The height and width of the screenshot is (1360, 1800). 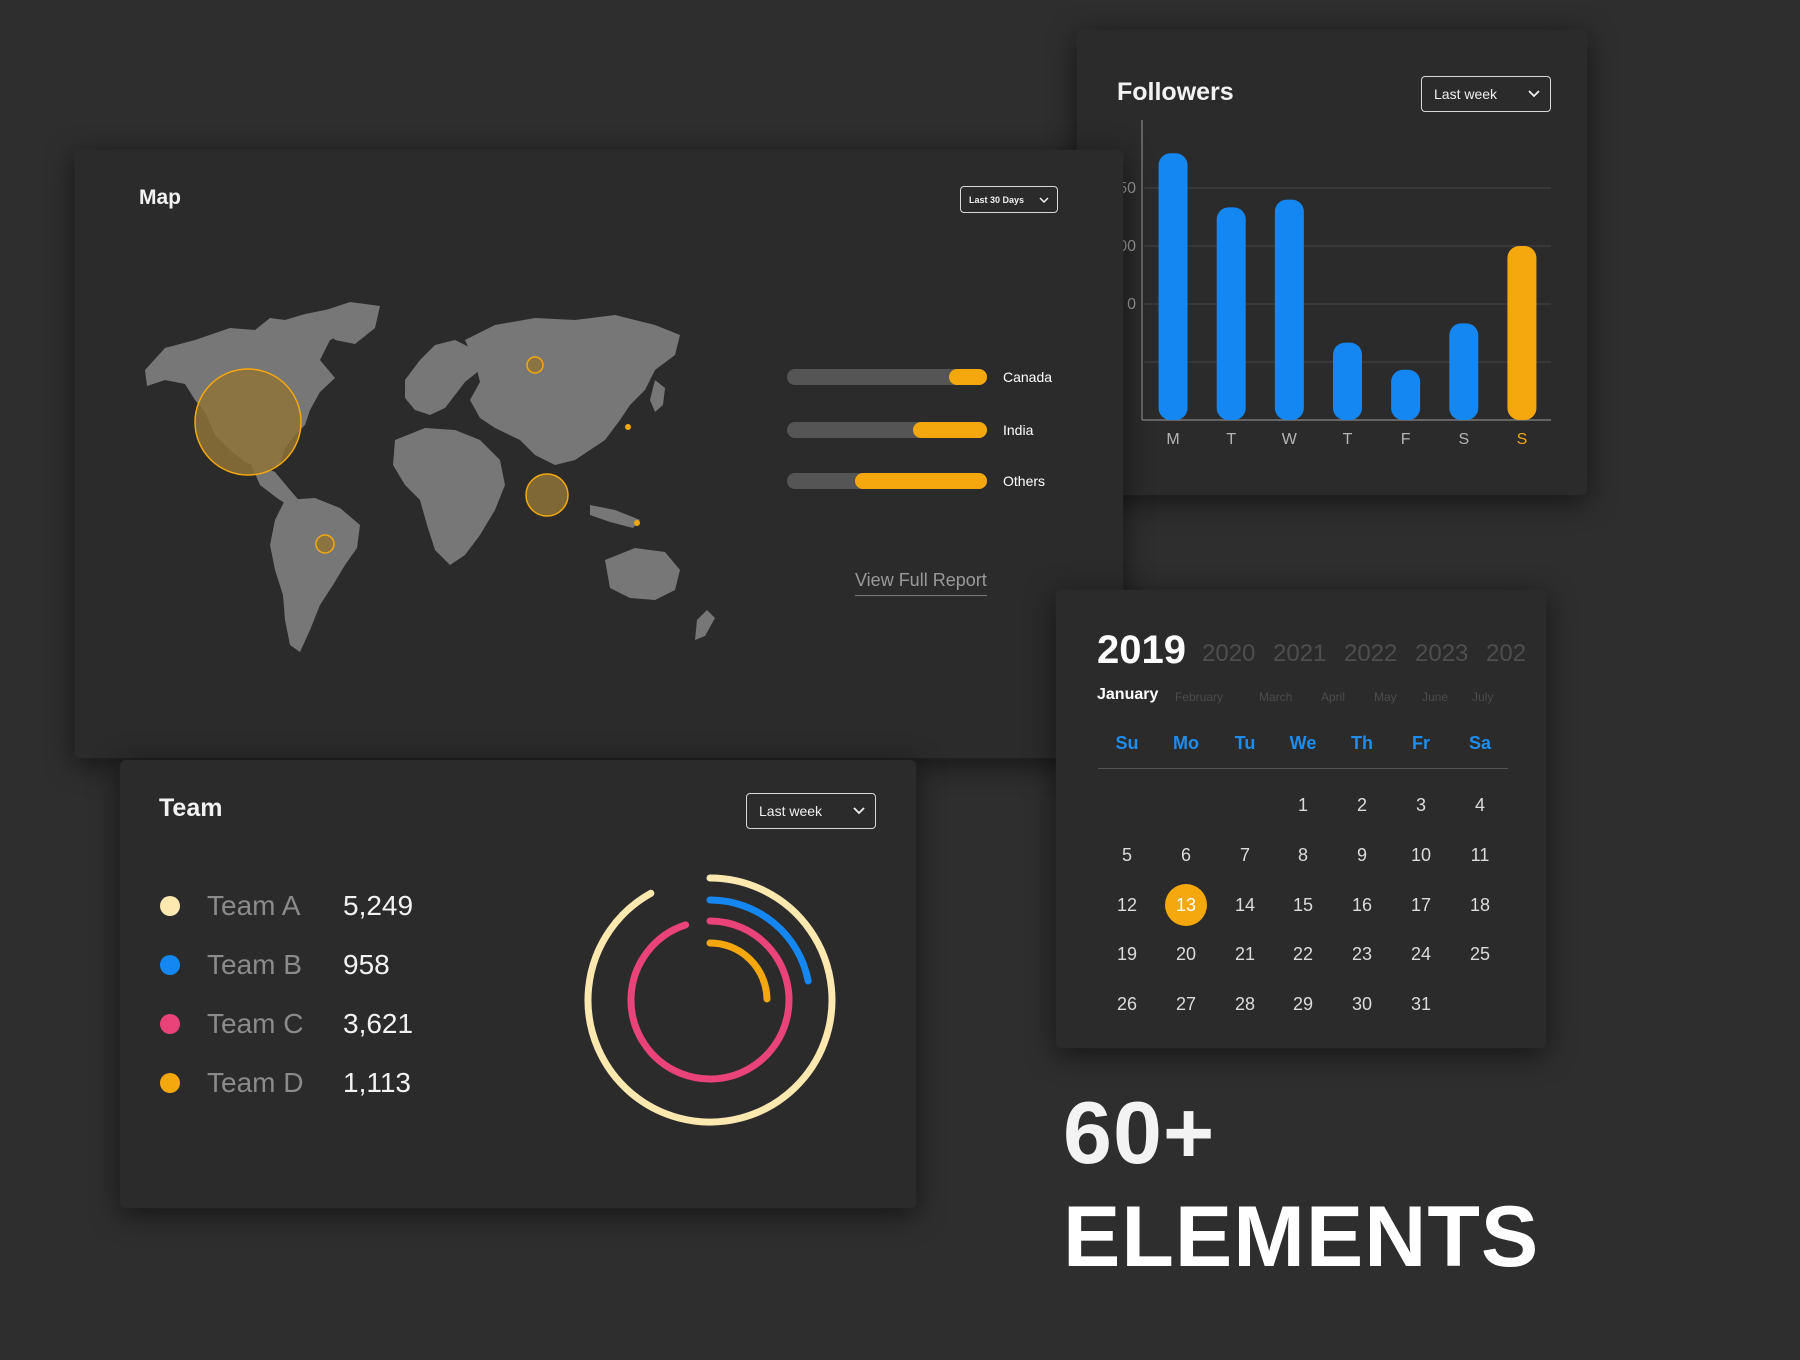 What do you see at coordinates (1480, 954) in the screenshot?
I see `calendar-day: 25` at bounding box center [1480, 954].